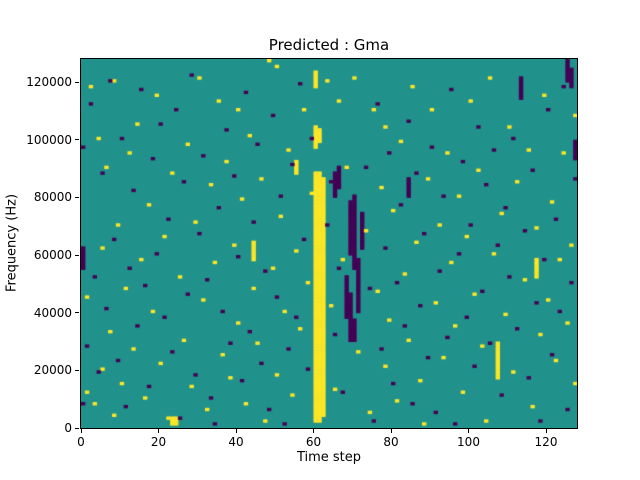 Image resolution: width=640 pixels, height=480 pixels. What do you see at coordinates (236, 442) in the screenshot?
I see `x-tick-label: 40` at bounding box center [236, 442].